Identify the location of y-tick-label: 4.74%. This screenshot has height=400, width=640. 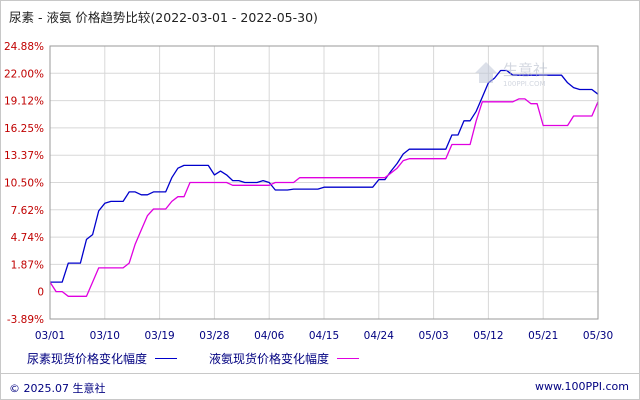
(27, 238).